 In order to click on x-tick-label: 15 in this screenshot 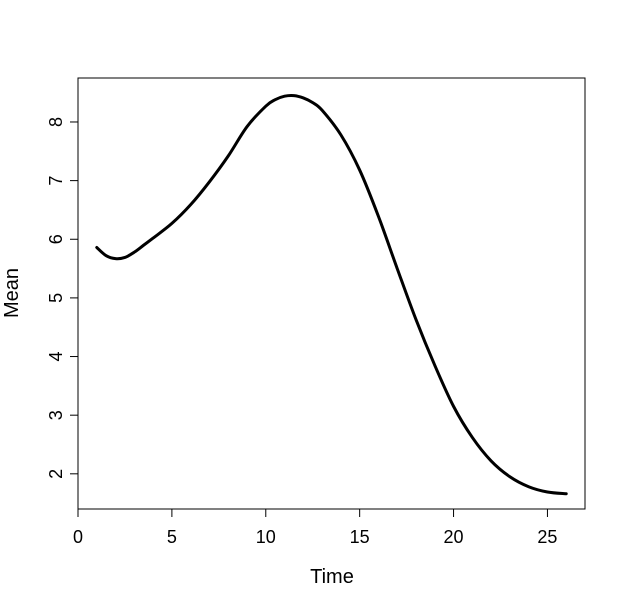, I will do `click(360, 537)`.